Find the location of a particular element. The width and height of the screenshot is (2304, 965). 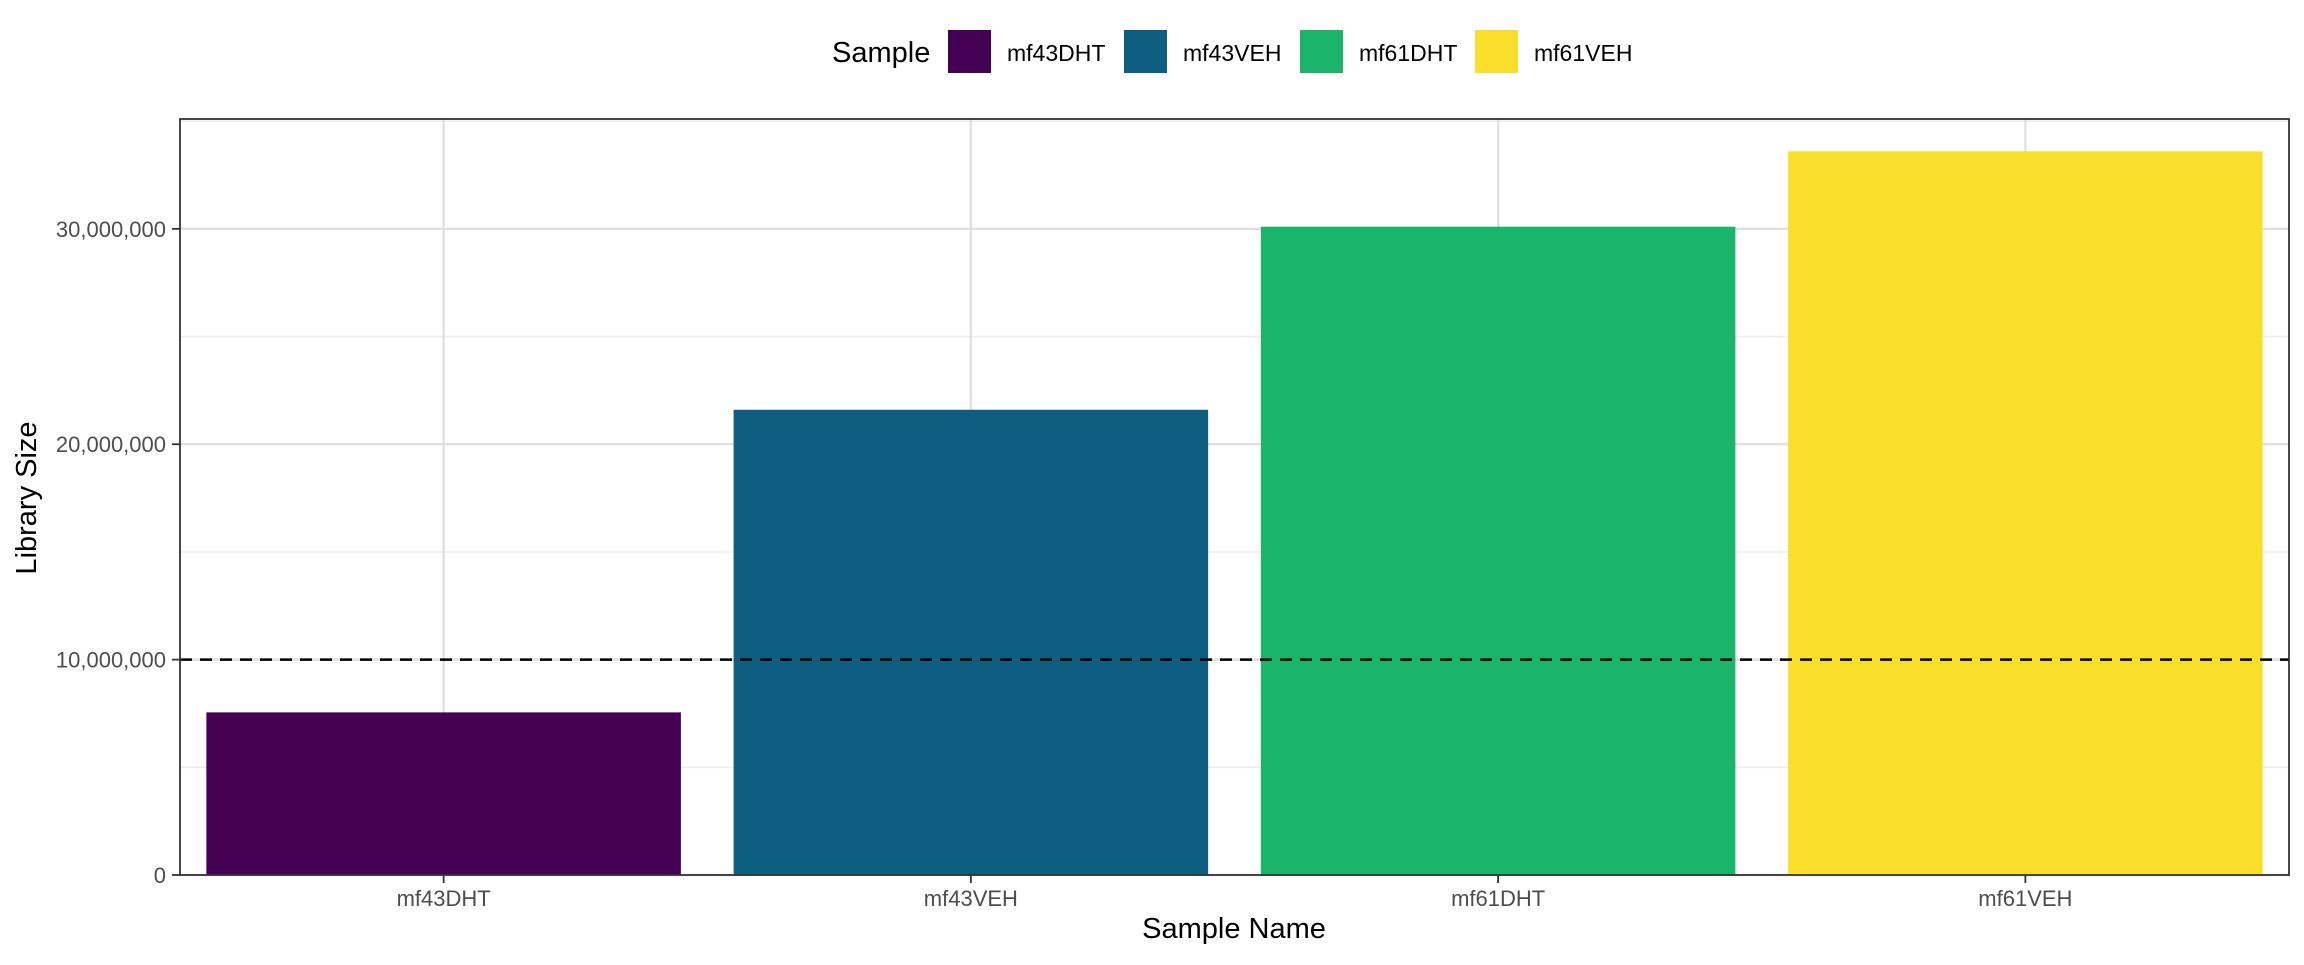

legend: Sample mf43DHT mf43VEH mf61DHT mf61VEH is located at coordinates (1232, 51).